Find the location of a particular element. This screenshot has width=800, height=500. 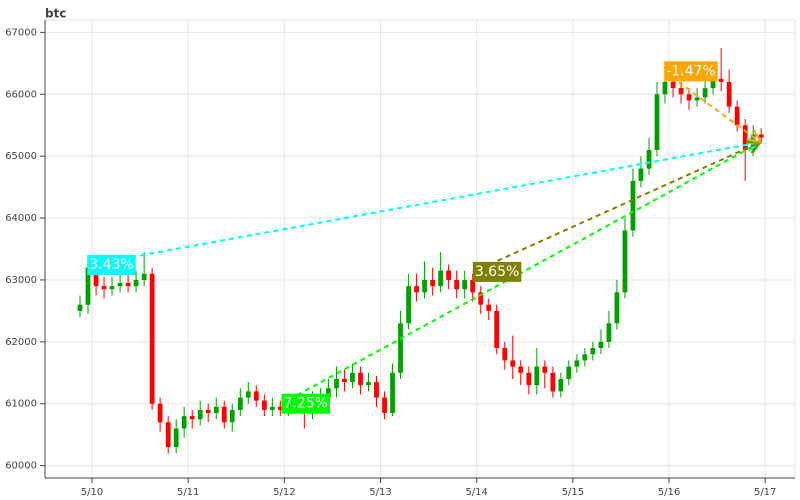

annotation-text: 3.65% is located at coordinates (497, 272).